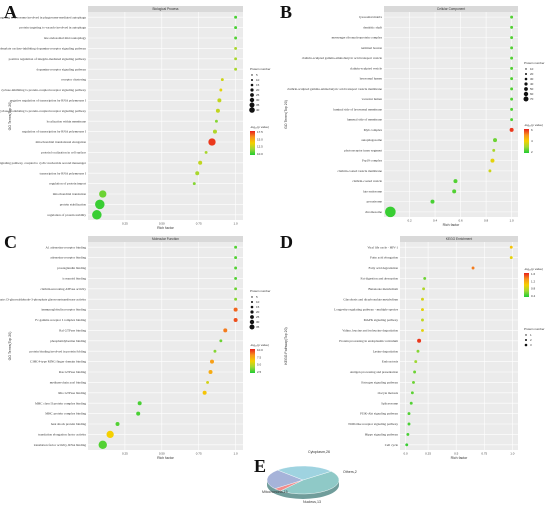 The image size is (550, 506). Describe the element at coordinates (63, 153) in the screenshot. I see `category-label: protein localization in cell surface` at that location.